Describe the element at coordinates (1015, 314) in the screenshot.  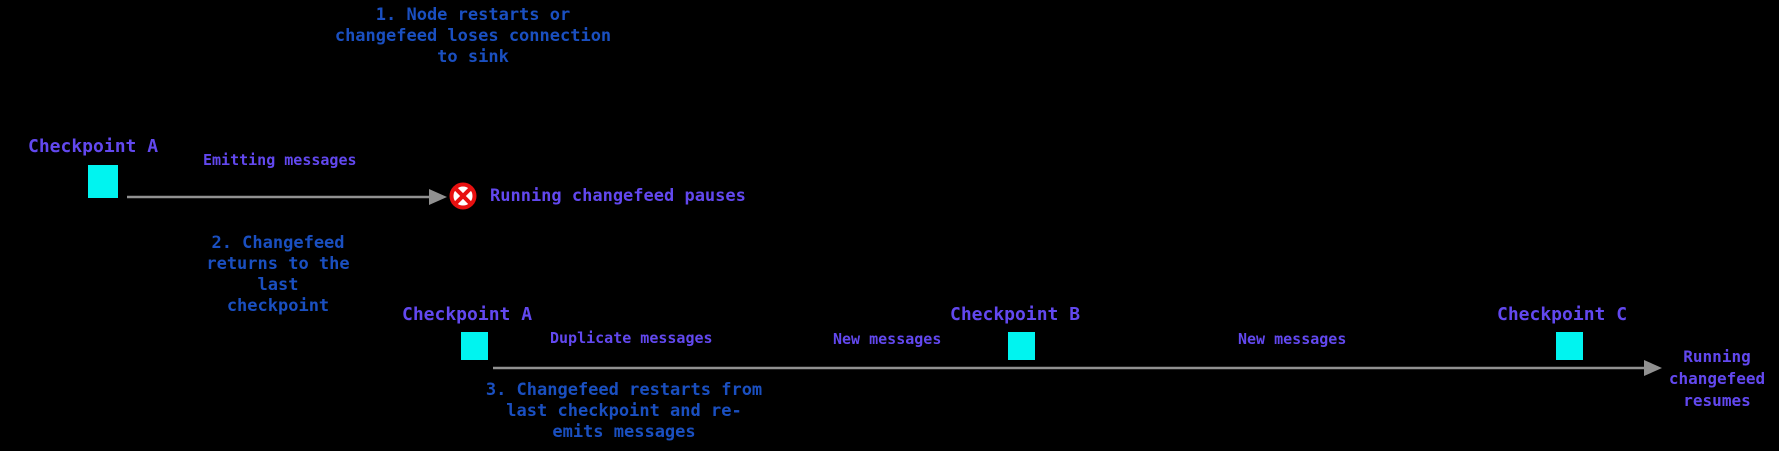
I see `checkpoint-b-label: Checkpoint B` at that location.